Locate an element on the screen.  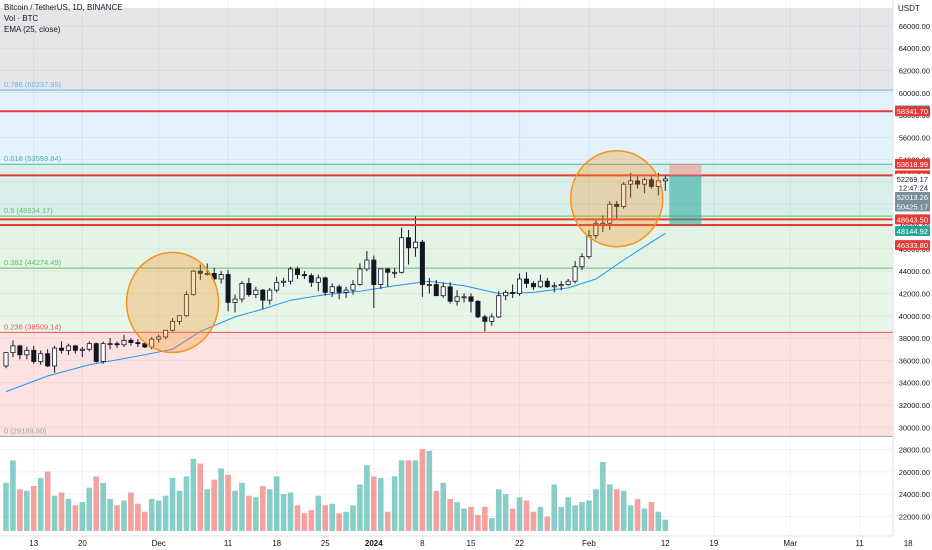
price-tick-label: 64000.00 is located at coordinates (914, 48).